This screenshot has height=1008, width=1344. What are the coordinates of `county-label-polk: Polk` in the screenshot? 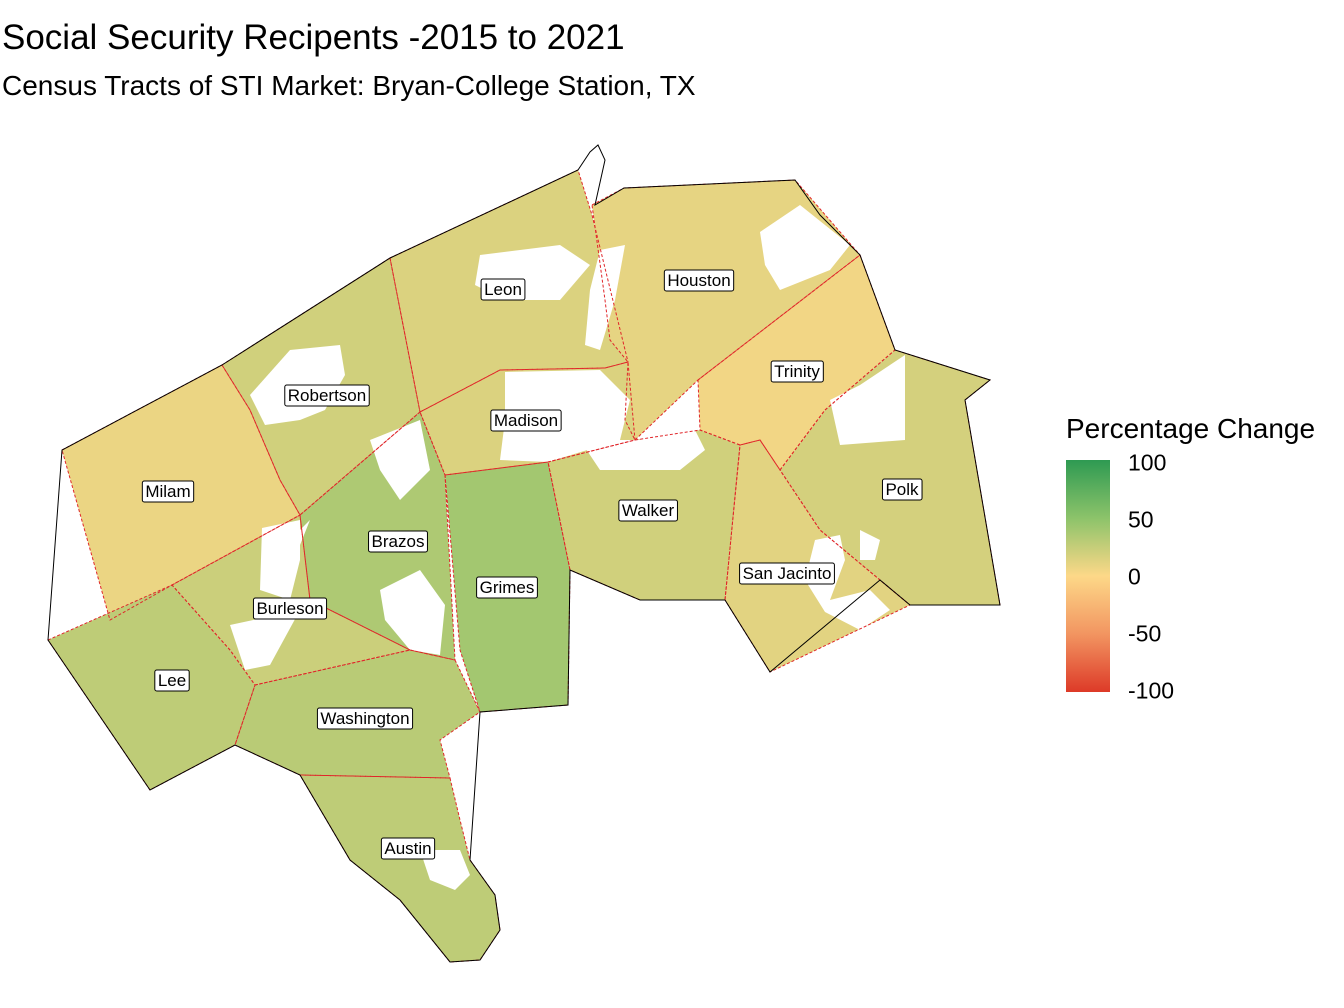 It's located at (902, 489).